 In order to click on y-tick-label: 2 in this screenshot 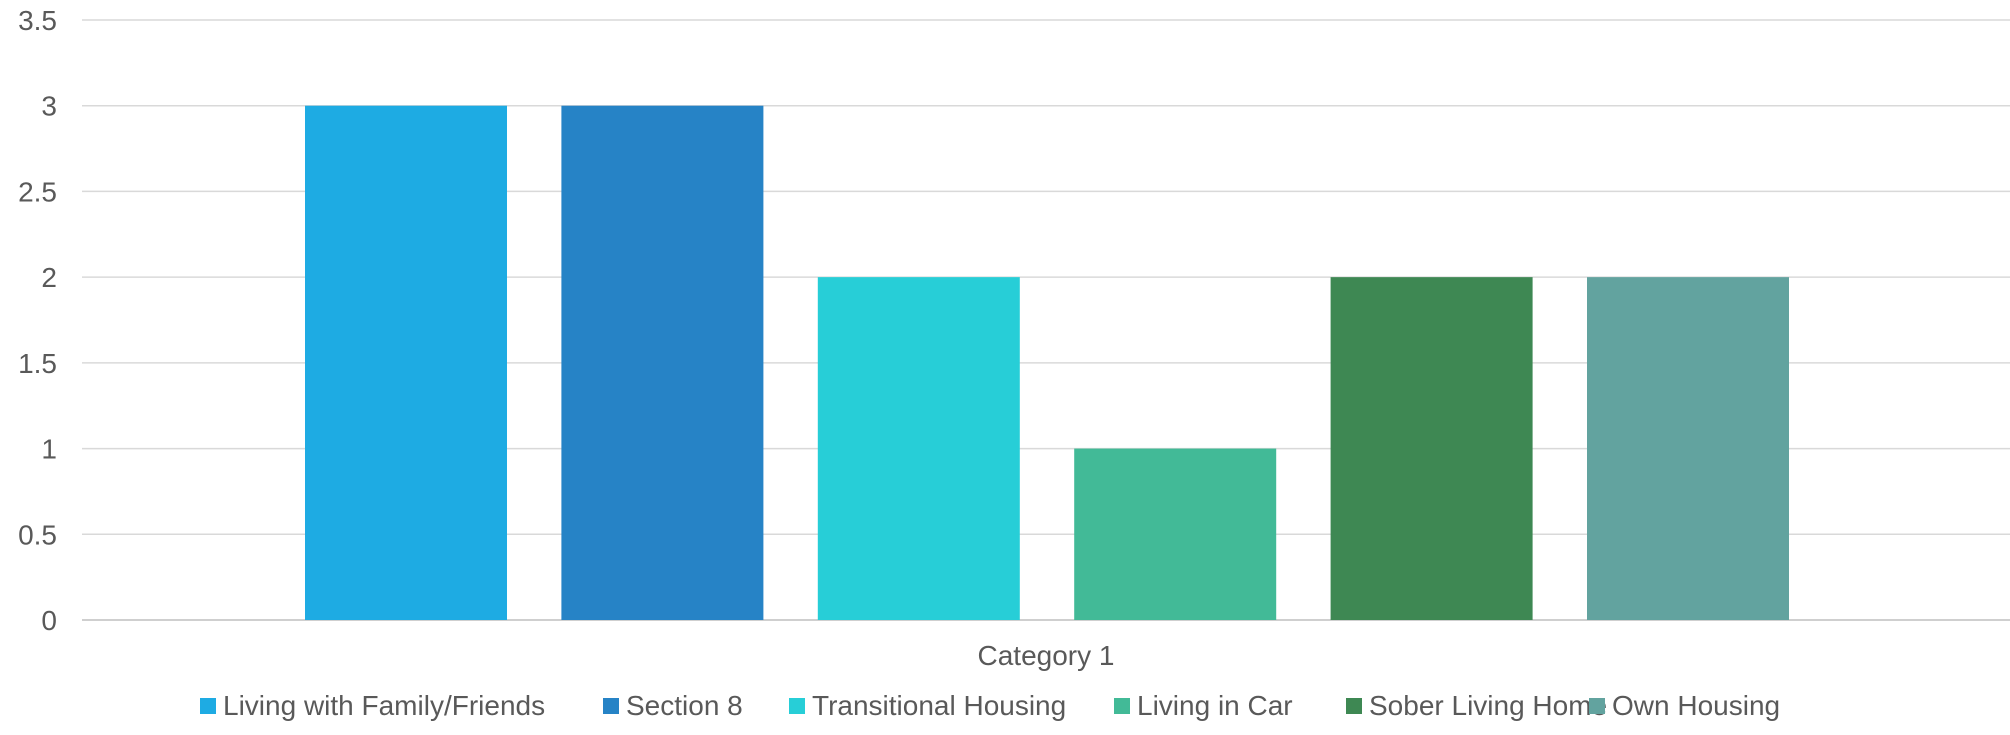, I will do `click(49, 277)`.